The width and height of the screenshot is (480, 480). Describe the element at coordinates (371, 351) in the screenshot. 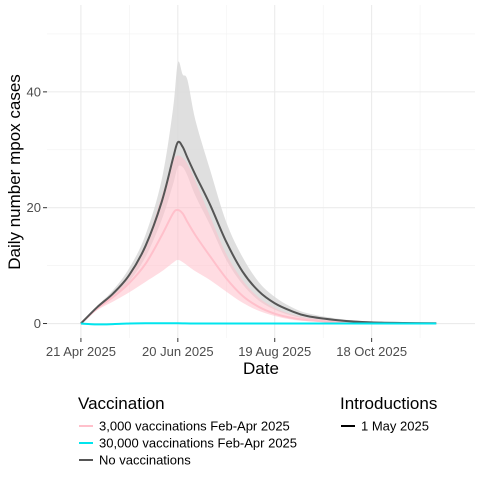

I see `x-tick-label: 18 Oct 2025` at that location.